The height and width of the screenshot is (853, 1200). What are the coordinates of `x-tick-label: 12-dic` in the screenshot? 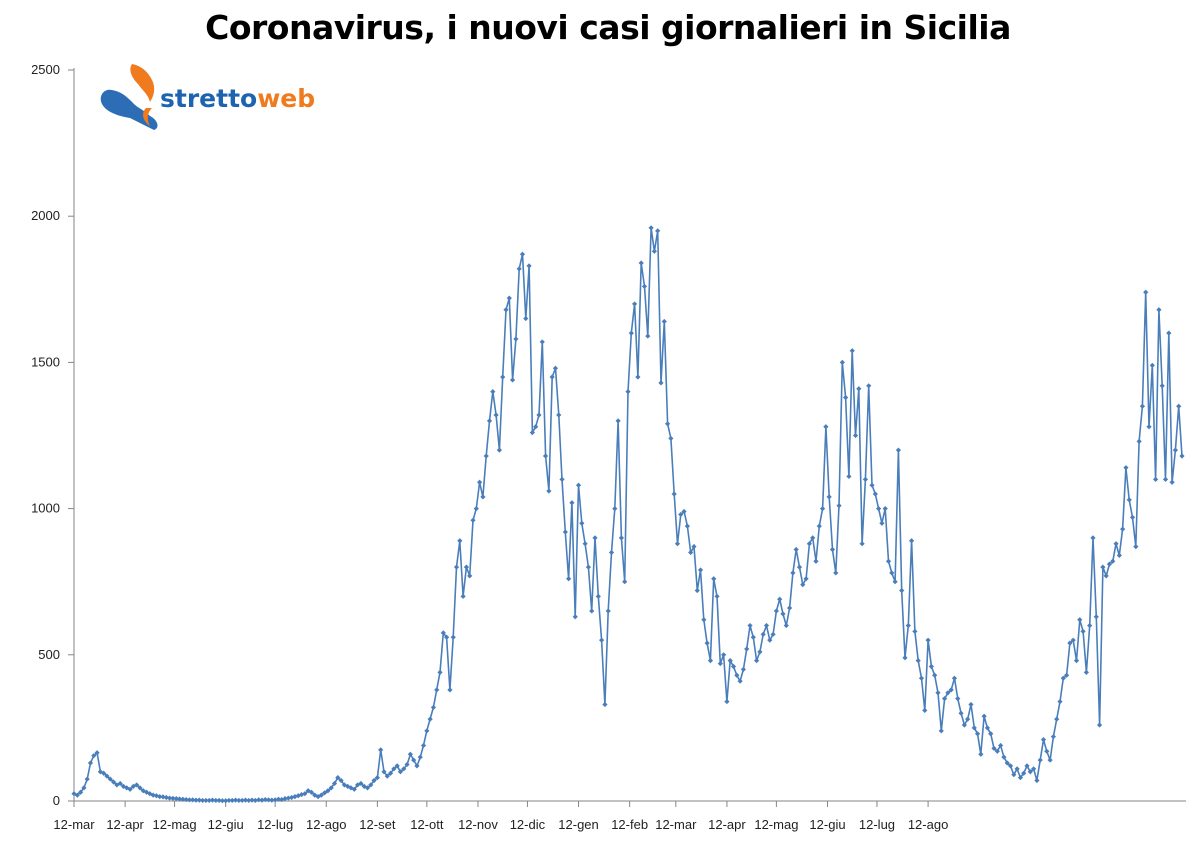 It's located at (528, 824).